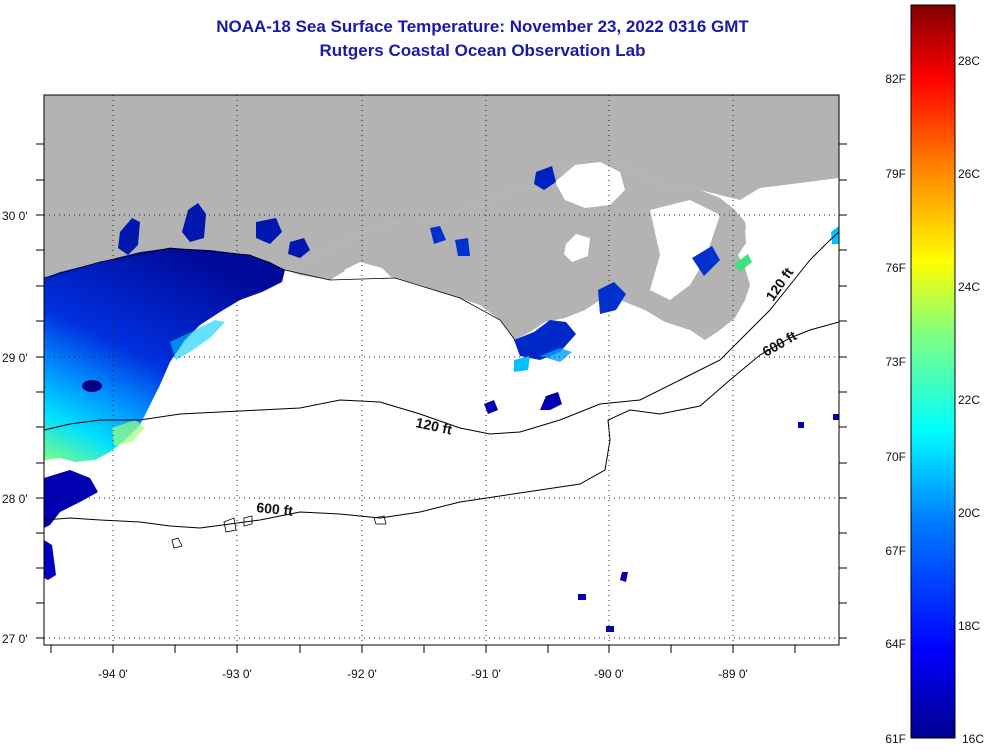 Image resolution: width=992 pixels, height=754 pixels. Describe the element at coordinates (895, 268) in the screenshot. I see `colorbar-f-label: 76F` at that location.